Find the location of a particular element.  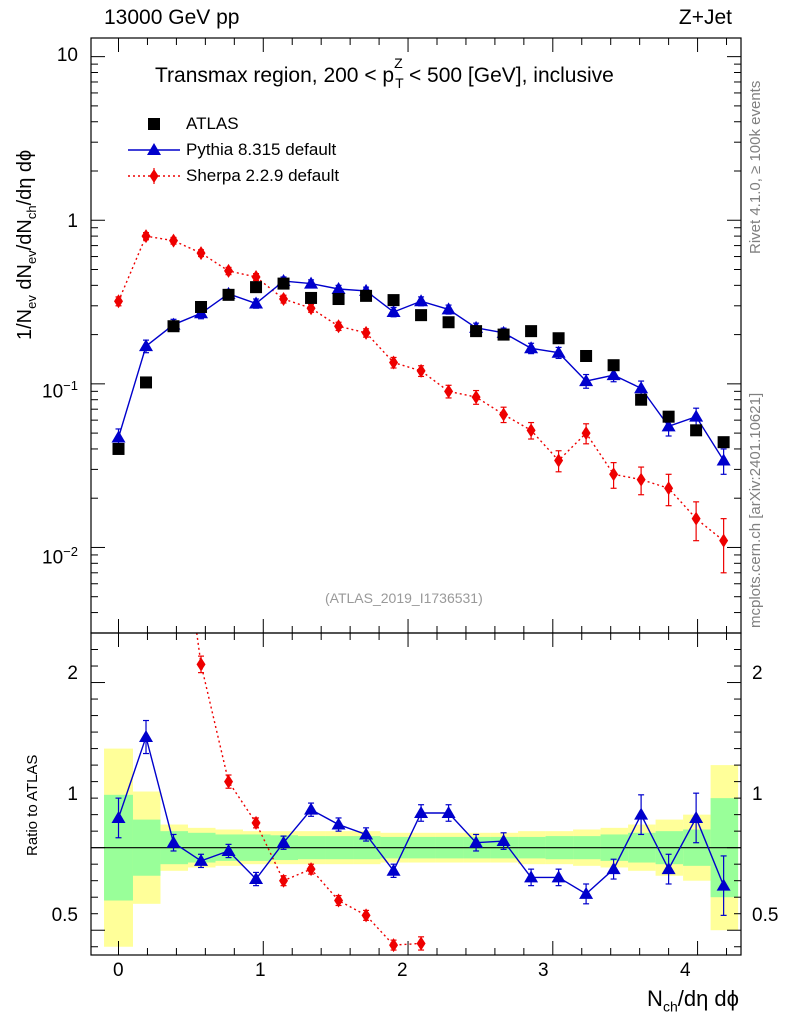

ratio-y-tick-label-right-0.5: 0.5 is located at coordinates (765, 915).